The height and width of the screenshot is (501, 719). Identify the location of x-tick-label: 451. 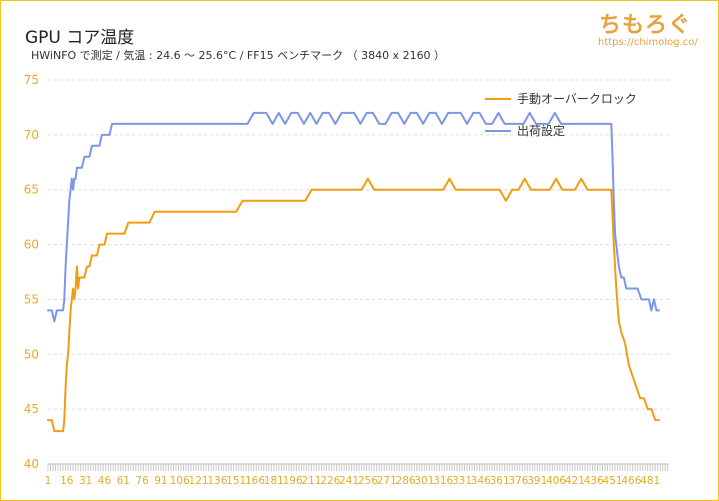
(613, 481).